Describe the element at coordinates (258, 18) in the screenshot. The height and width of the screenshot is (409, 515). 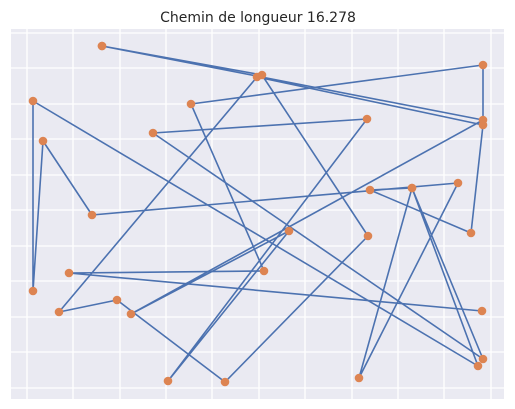
I see `chart-title: Chemin de longueur 16.278` at that location.